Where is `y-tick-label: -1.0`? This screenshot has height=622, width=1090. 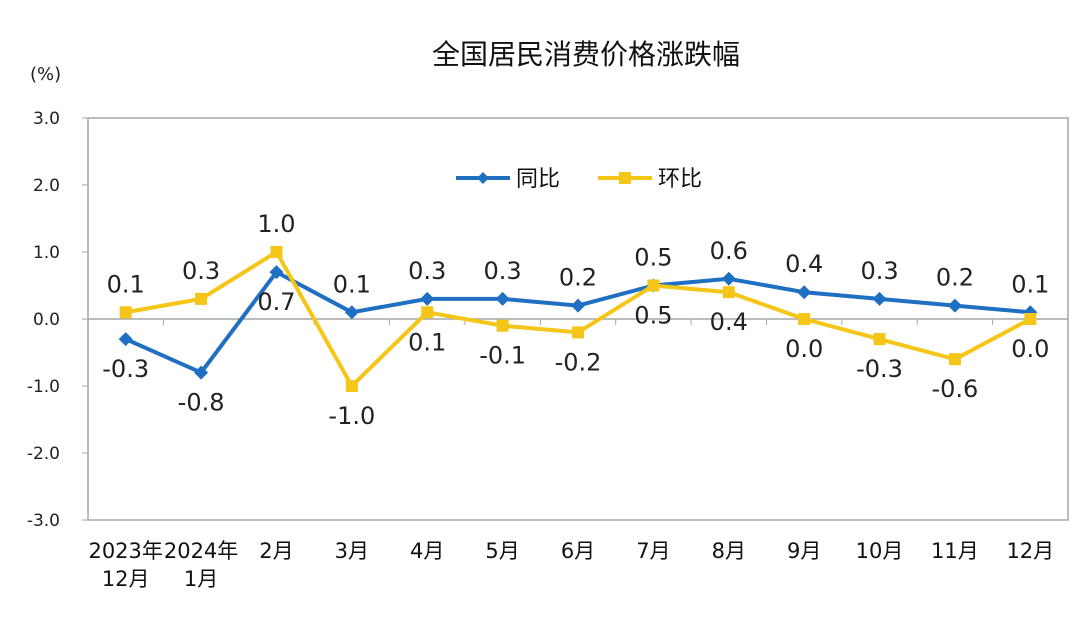 y-tick-label: -1.0 is located at coordinates (43, 387).